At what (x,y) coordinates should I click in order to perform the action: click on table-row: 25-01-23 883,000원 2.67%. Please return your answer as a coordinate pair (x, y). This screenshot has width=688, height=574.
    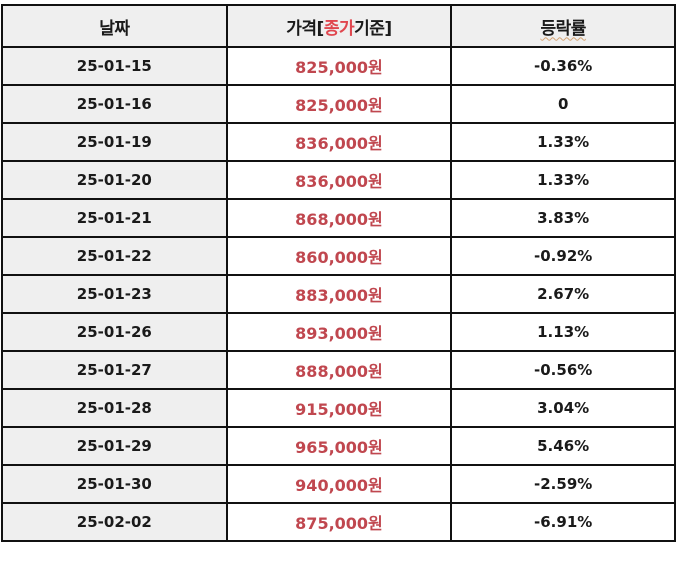
    Looking at the image, I should click on (338, 294).